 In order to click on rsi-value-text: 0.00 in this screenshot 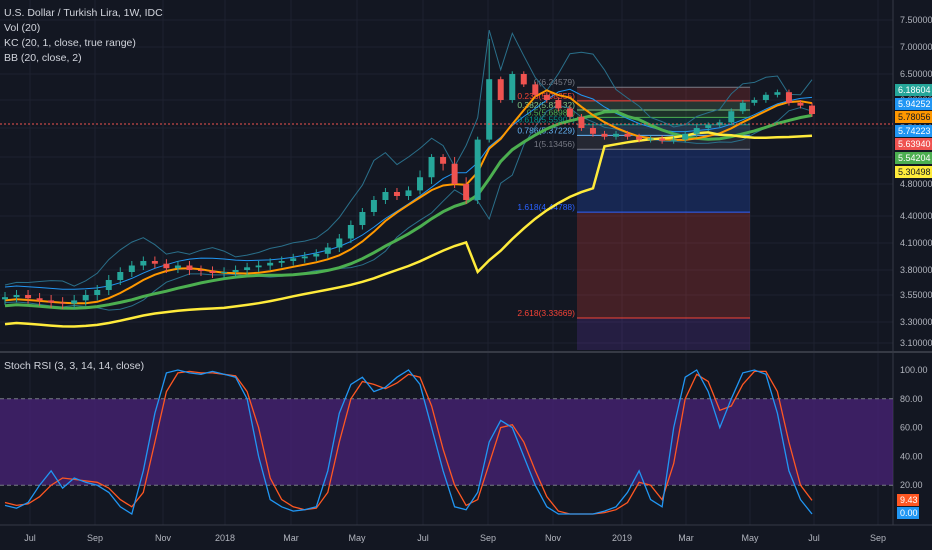, I will do `click(909, 513)`.